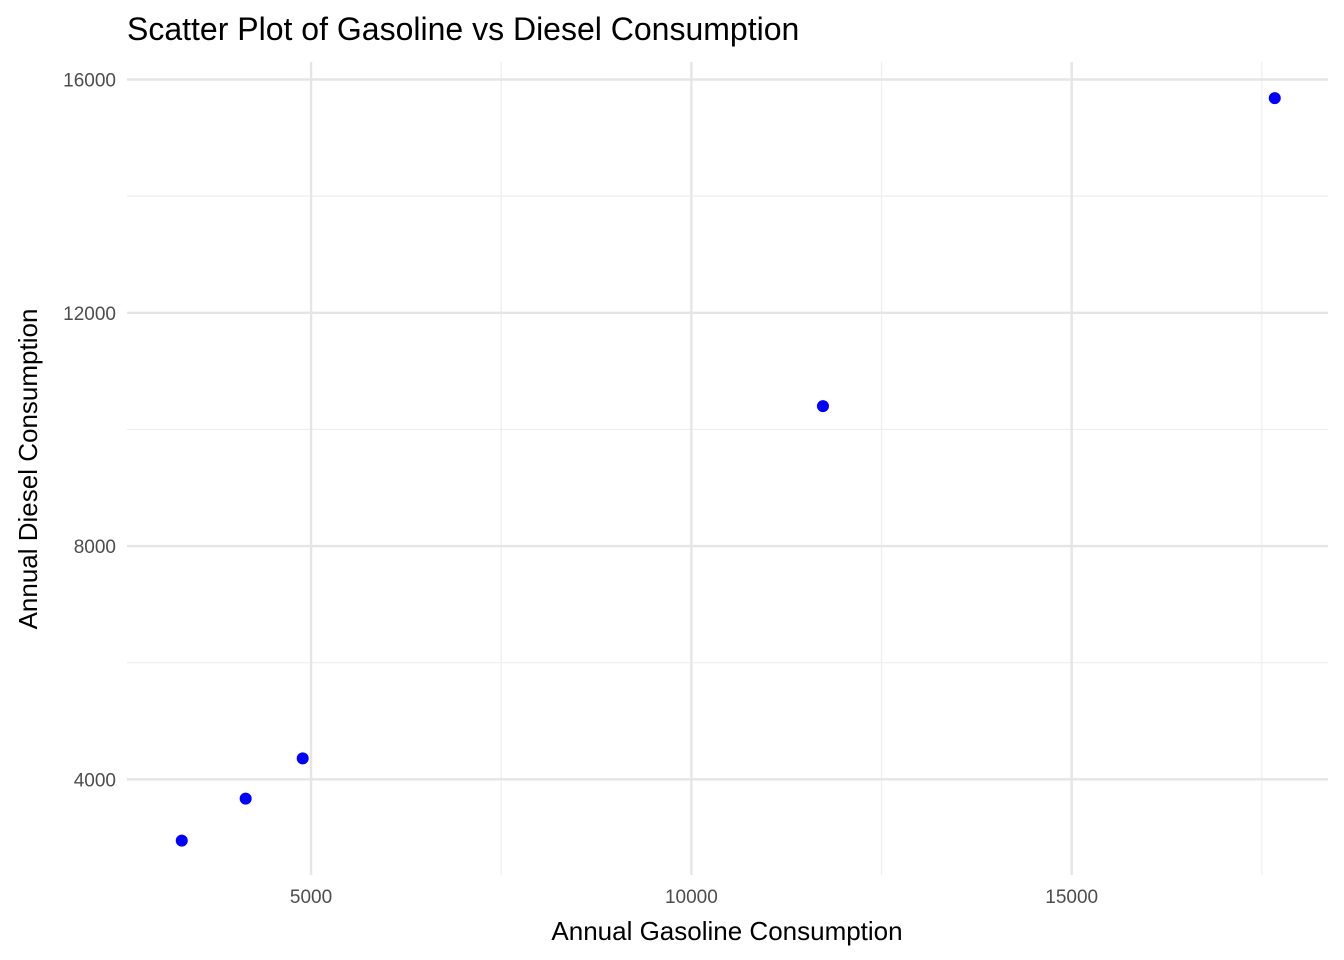 This screenshot has height=960, width=1344. I want to click on y-axis-title: Annual Diesel Consumption, so click(28, 469).